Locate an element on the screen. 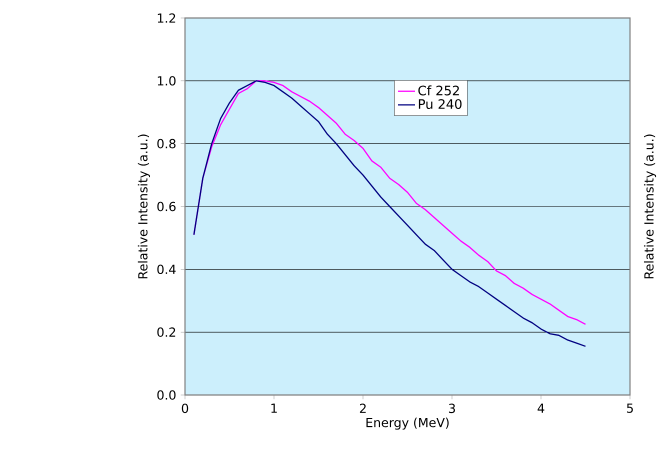 Image resolution: width=668 pixels, height=465 pixels. y-tick-label: 1.0 is located at coordinates (167, 81).